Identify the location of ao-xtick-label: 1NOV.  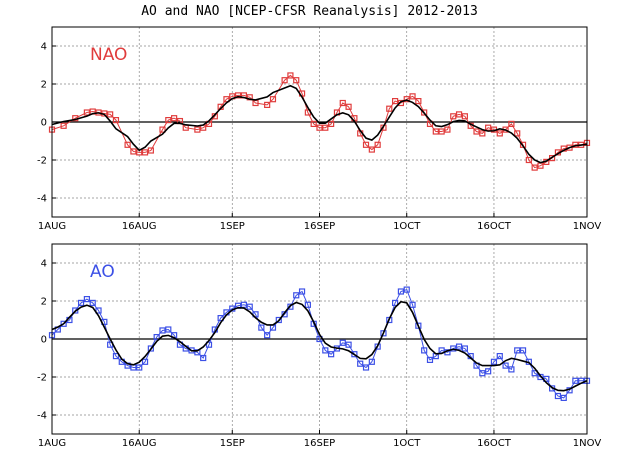
(587, 443).